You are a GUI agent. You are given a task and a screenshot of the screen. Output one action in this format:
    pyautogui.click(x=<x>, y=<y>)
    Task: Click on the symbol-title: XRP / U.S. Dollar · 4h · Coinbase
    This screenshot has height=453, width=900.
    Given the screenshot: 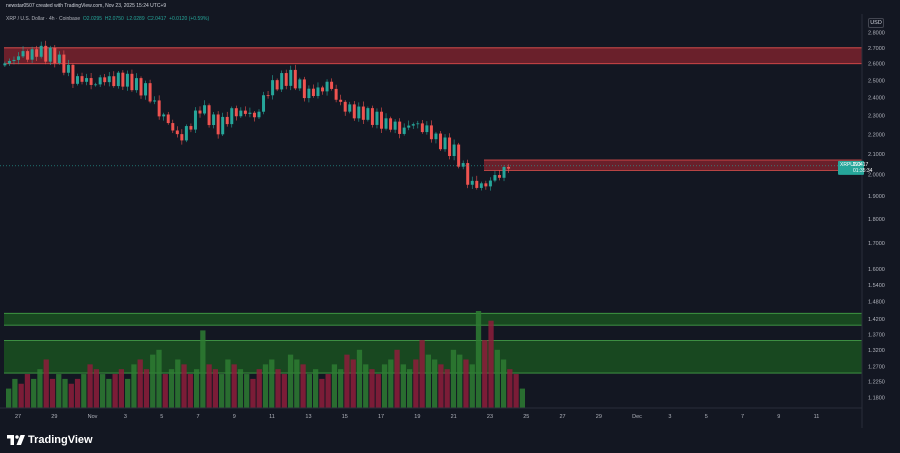 What is the action you would take?
    pyautogui.click(x=43, y=19)
    